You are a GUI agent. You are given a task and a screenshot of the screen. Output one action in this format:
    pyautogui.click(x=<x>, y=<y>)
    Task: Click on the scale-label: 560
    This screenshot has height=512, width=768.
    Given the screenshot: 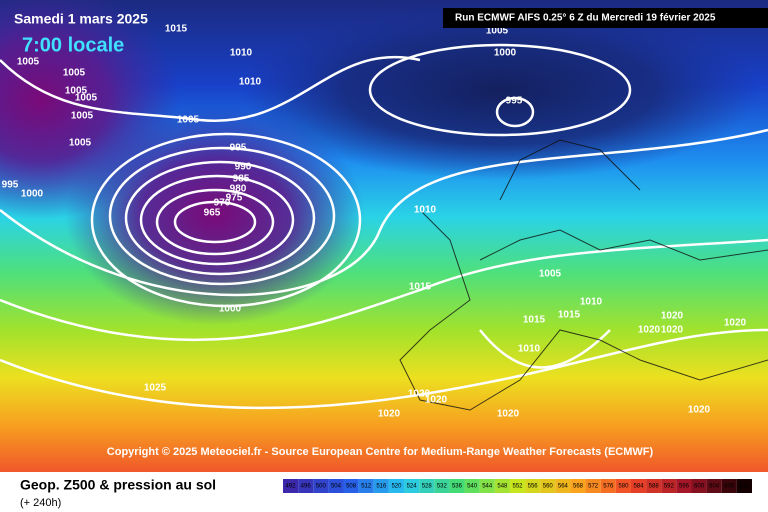 What is the action you would take?
    pyautogui.click(x=548, y=487)
    